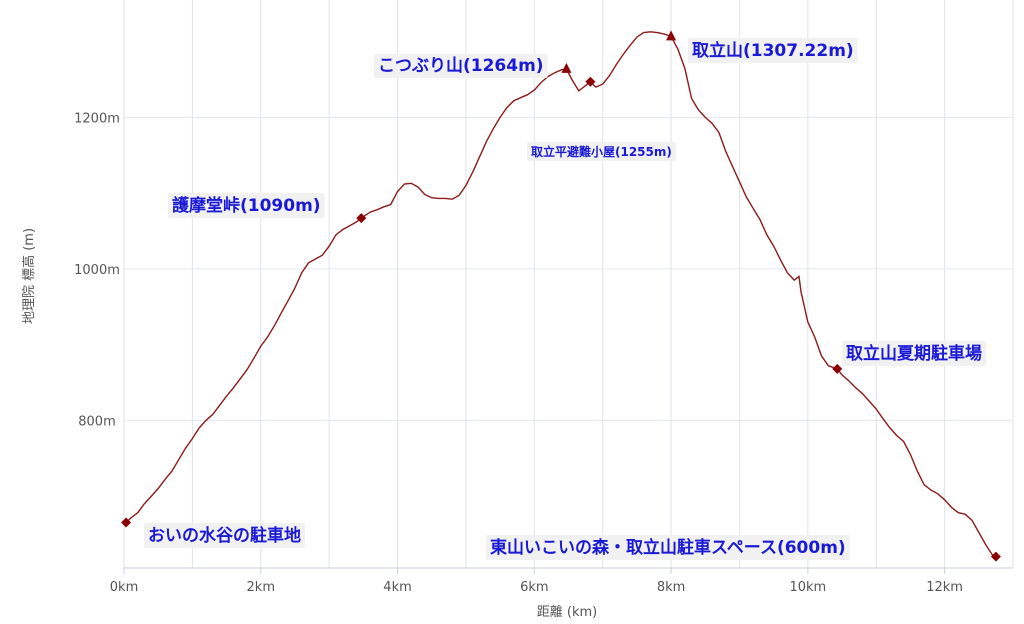 The width and height of the screenshot is (1024, 624). What do you see at coordinates (567, 612) in the screenshot?
I see `x-axis-title: 距離 (km)` at bounding box center [567, 612].